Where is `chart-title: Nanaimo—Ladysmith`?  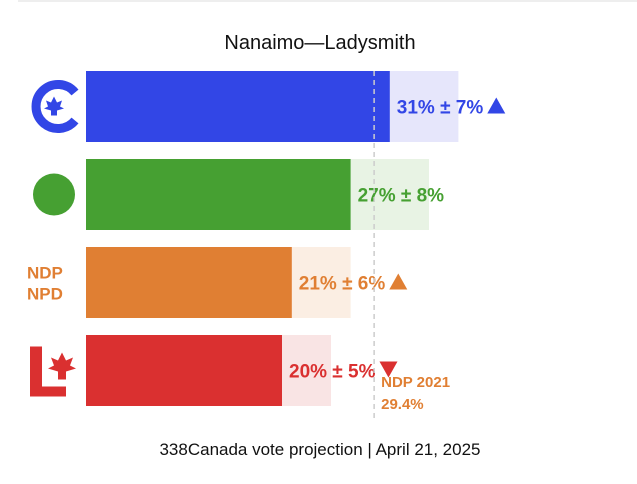 chart-title: Nanaimo—Ladysmith is located at coordinates (319, 43).